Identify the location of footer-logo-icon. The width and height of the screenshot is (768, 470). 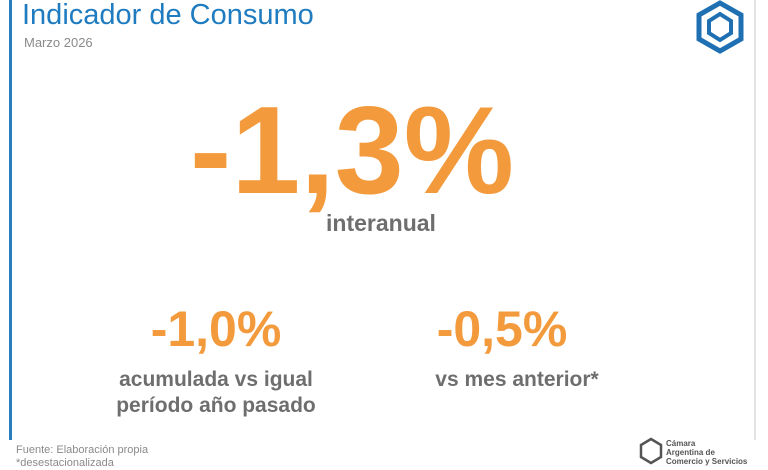
(651, 451).